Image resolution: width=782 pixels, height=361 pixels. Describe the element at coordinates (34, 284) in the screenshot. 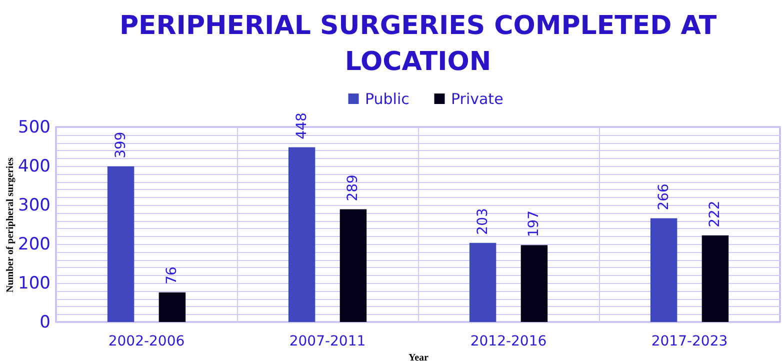

I see `y-tick-label: 100` at that location.